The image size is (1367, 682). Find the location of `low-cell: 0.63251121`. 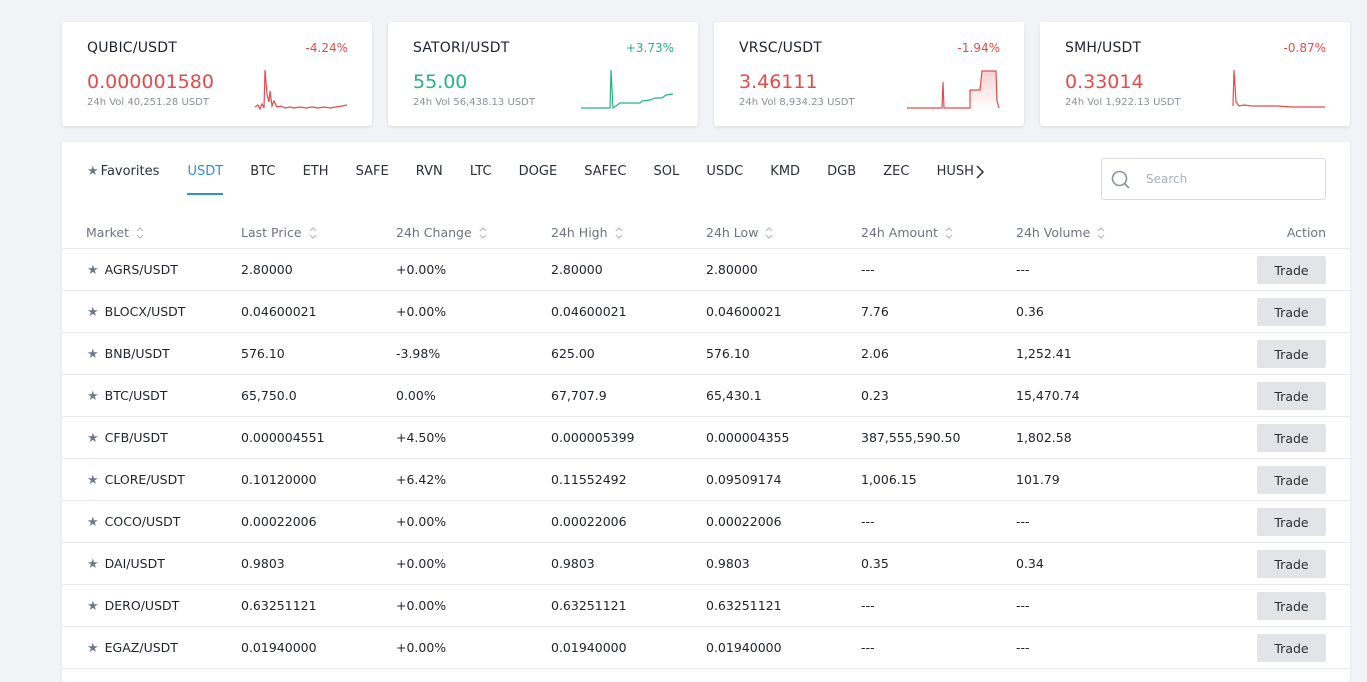

low-cell: 0.63251121 is located at coordinates (744, 605).